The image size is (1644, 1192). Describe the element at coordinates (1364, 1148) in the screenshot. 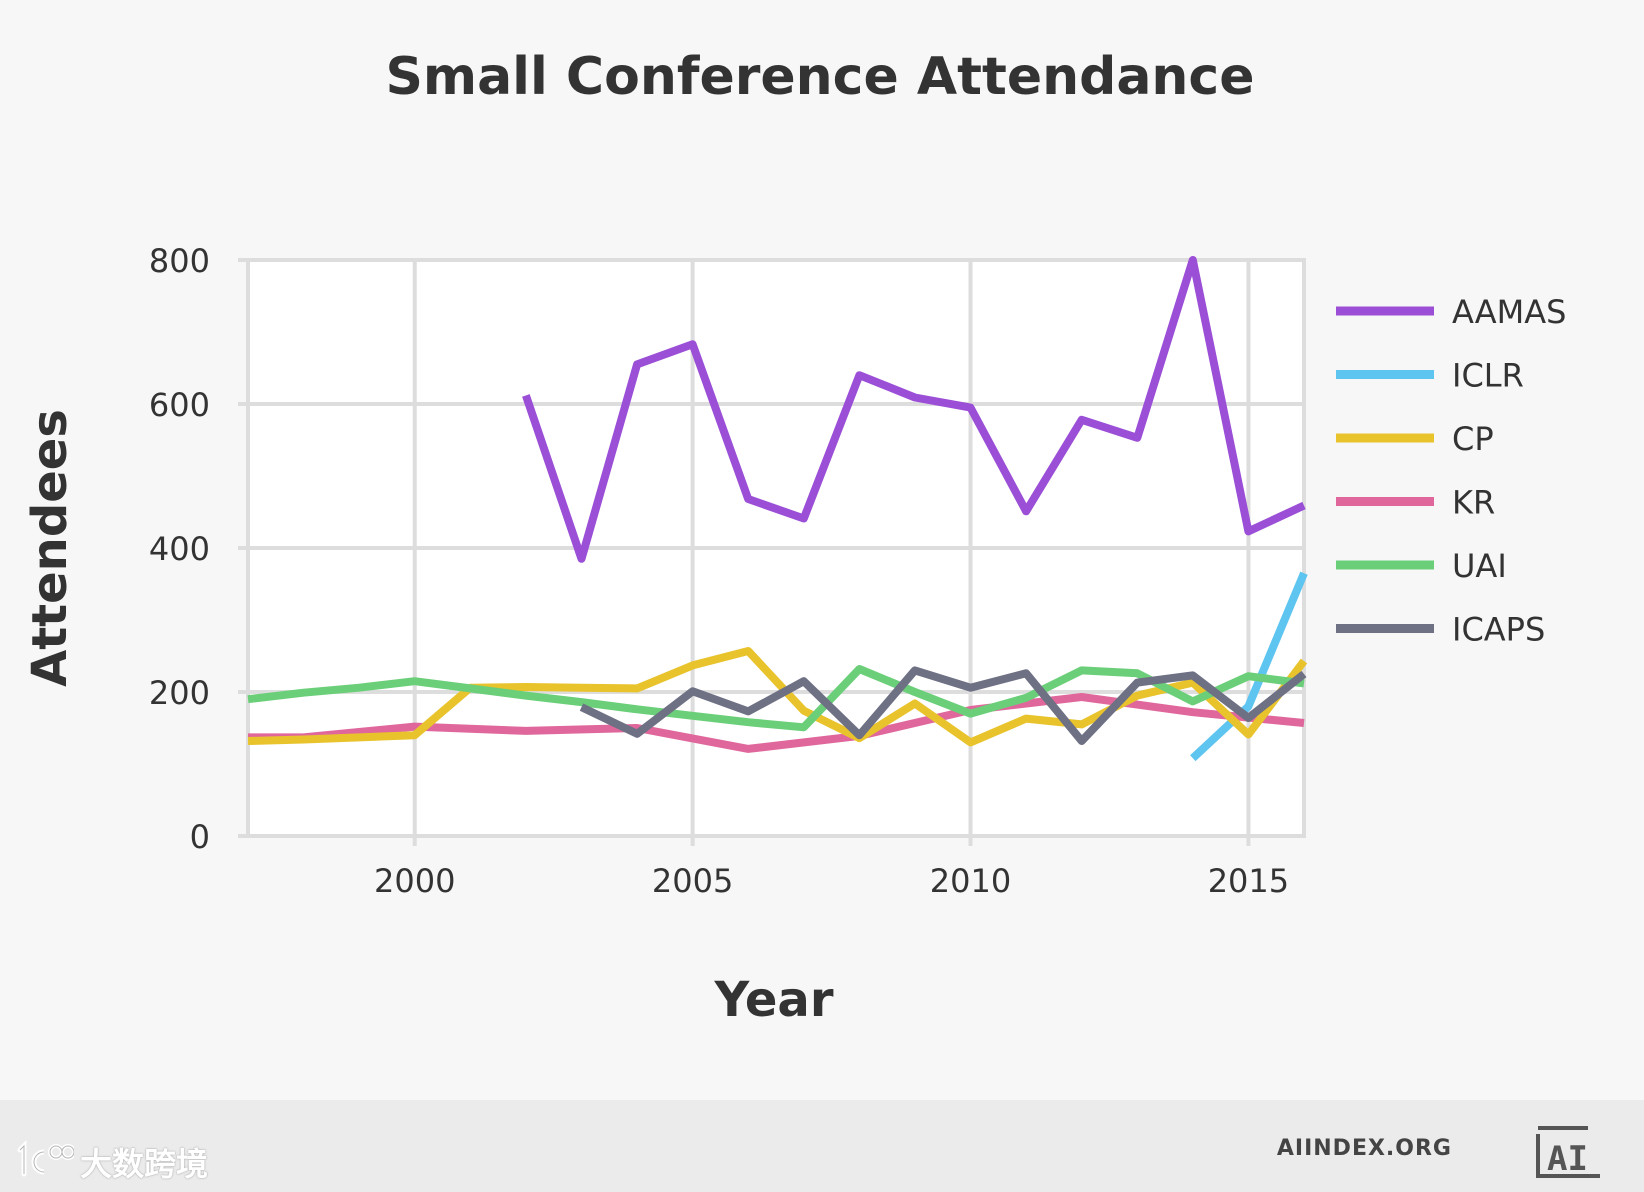

I see `site-label: AIINDEX.ORG` at that location.